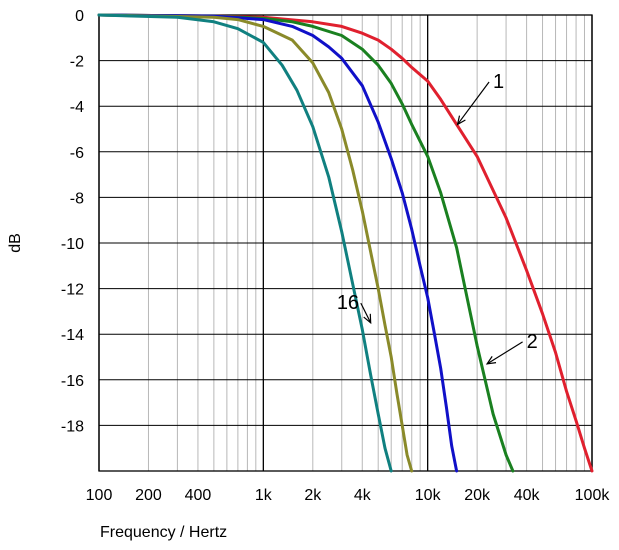 The height and width of the screenshot is (550, 619). What do you see at coordinates (72, 290) in the screenshot?
I see `y-tick-label: -12` at bounding box center [72, 290].